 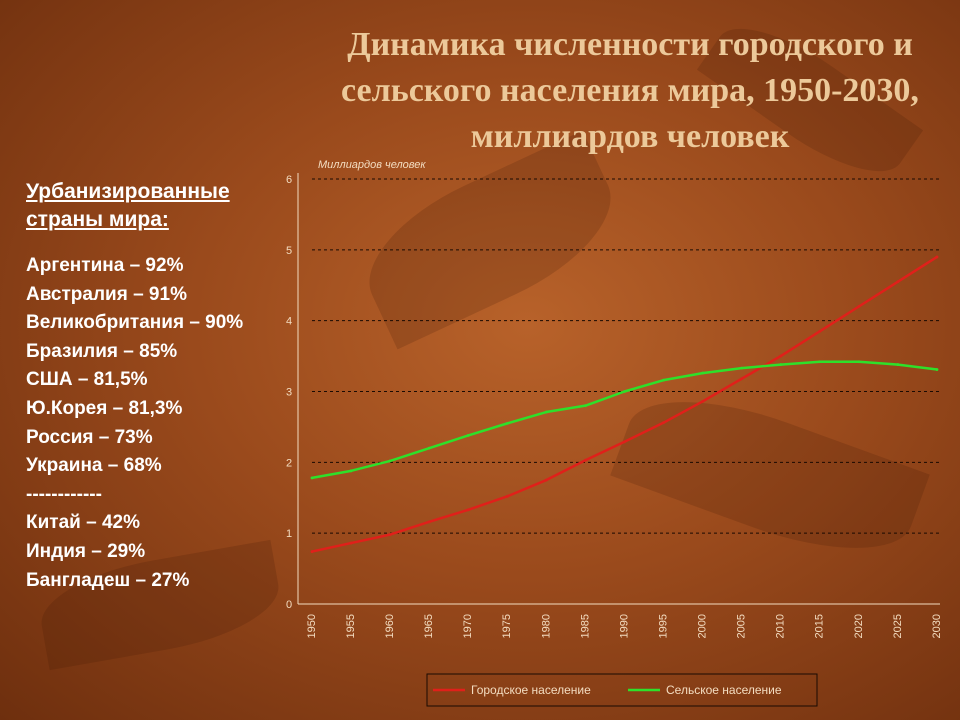 What do you see at coordinates (128, 205) in the screenshot?
I see `panel-subtitle: Урбанизированные страны мира:` at bounding box center [128, 205].